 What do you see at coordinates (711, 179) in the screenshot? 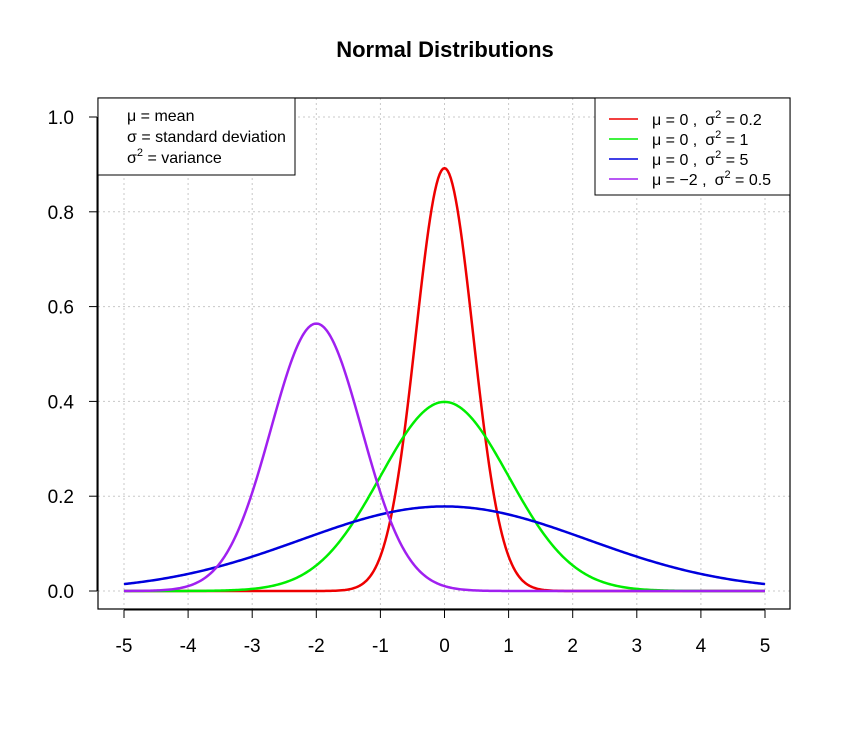
I see `legend-label: μ = −2 , σ2 = 0.5` at bounding box center [711, 179].